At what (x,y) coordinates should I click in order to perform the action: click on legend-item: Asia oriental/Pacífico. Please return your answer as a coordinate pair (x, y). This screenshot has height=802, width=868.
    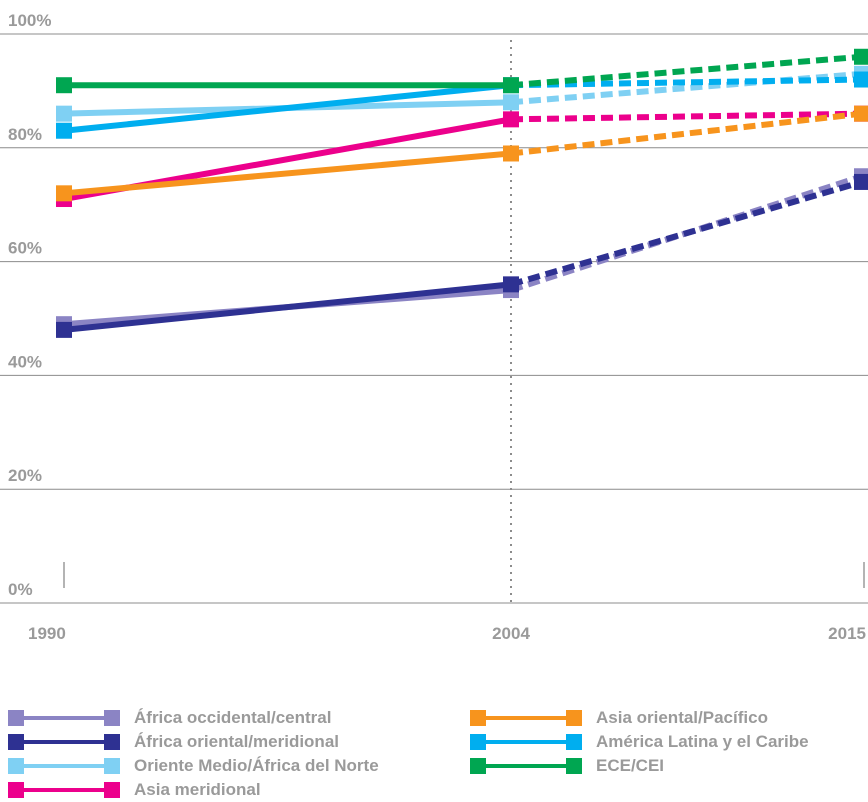
    Looking at the image, I should click on (619, 718).